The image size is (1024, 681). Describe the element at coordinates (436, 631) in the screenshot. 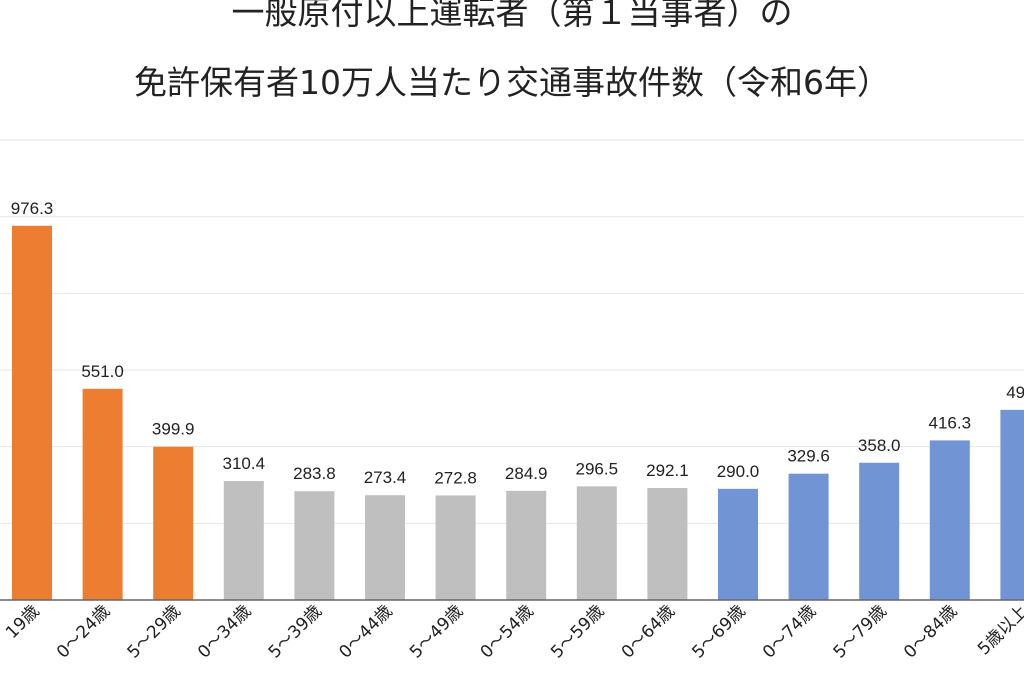

I see `x-tick-label: 5～49歳` at that location.